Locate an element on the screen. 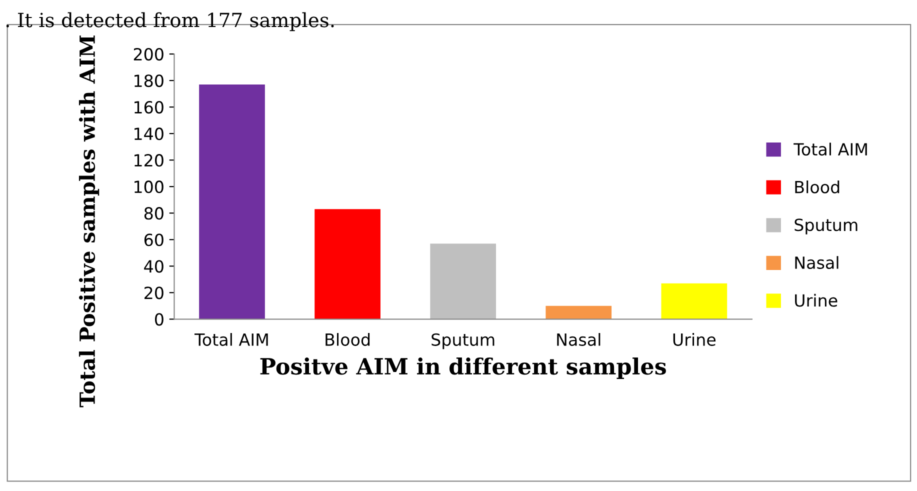 The width and height of the screenshot is (917, 491). x-tick-label: Total AIM is located at coordinates (231, 339).